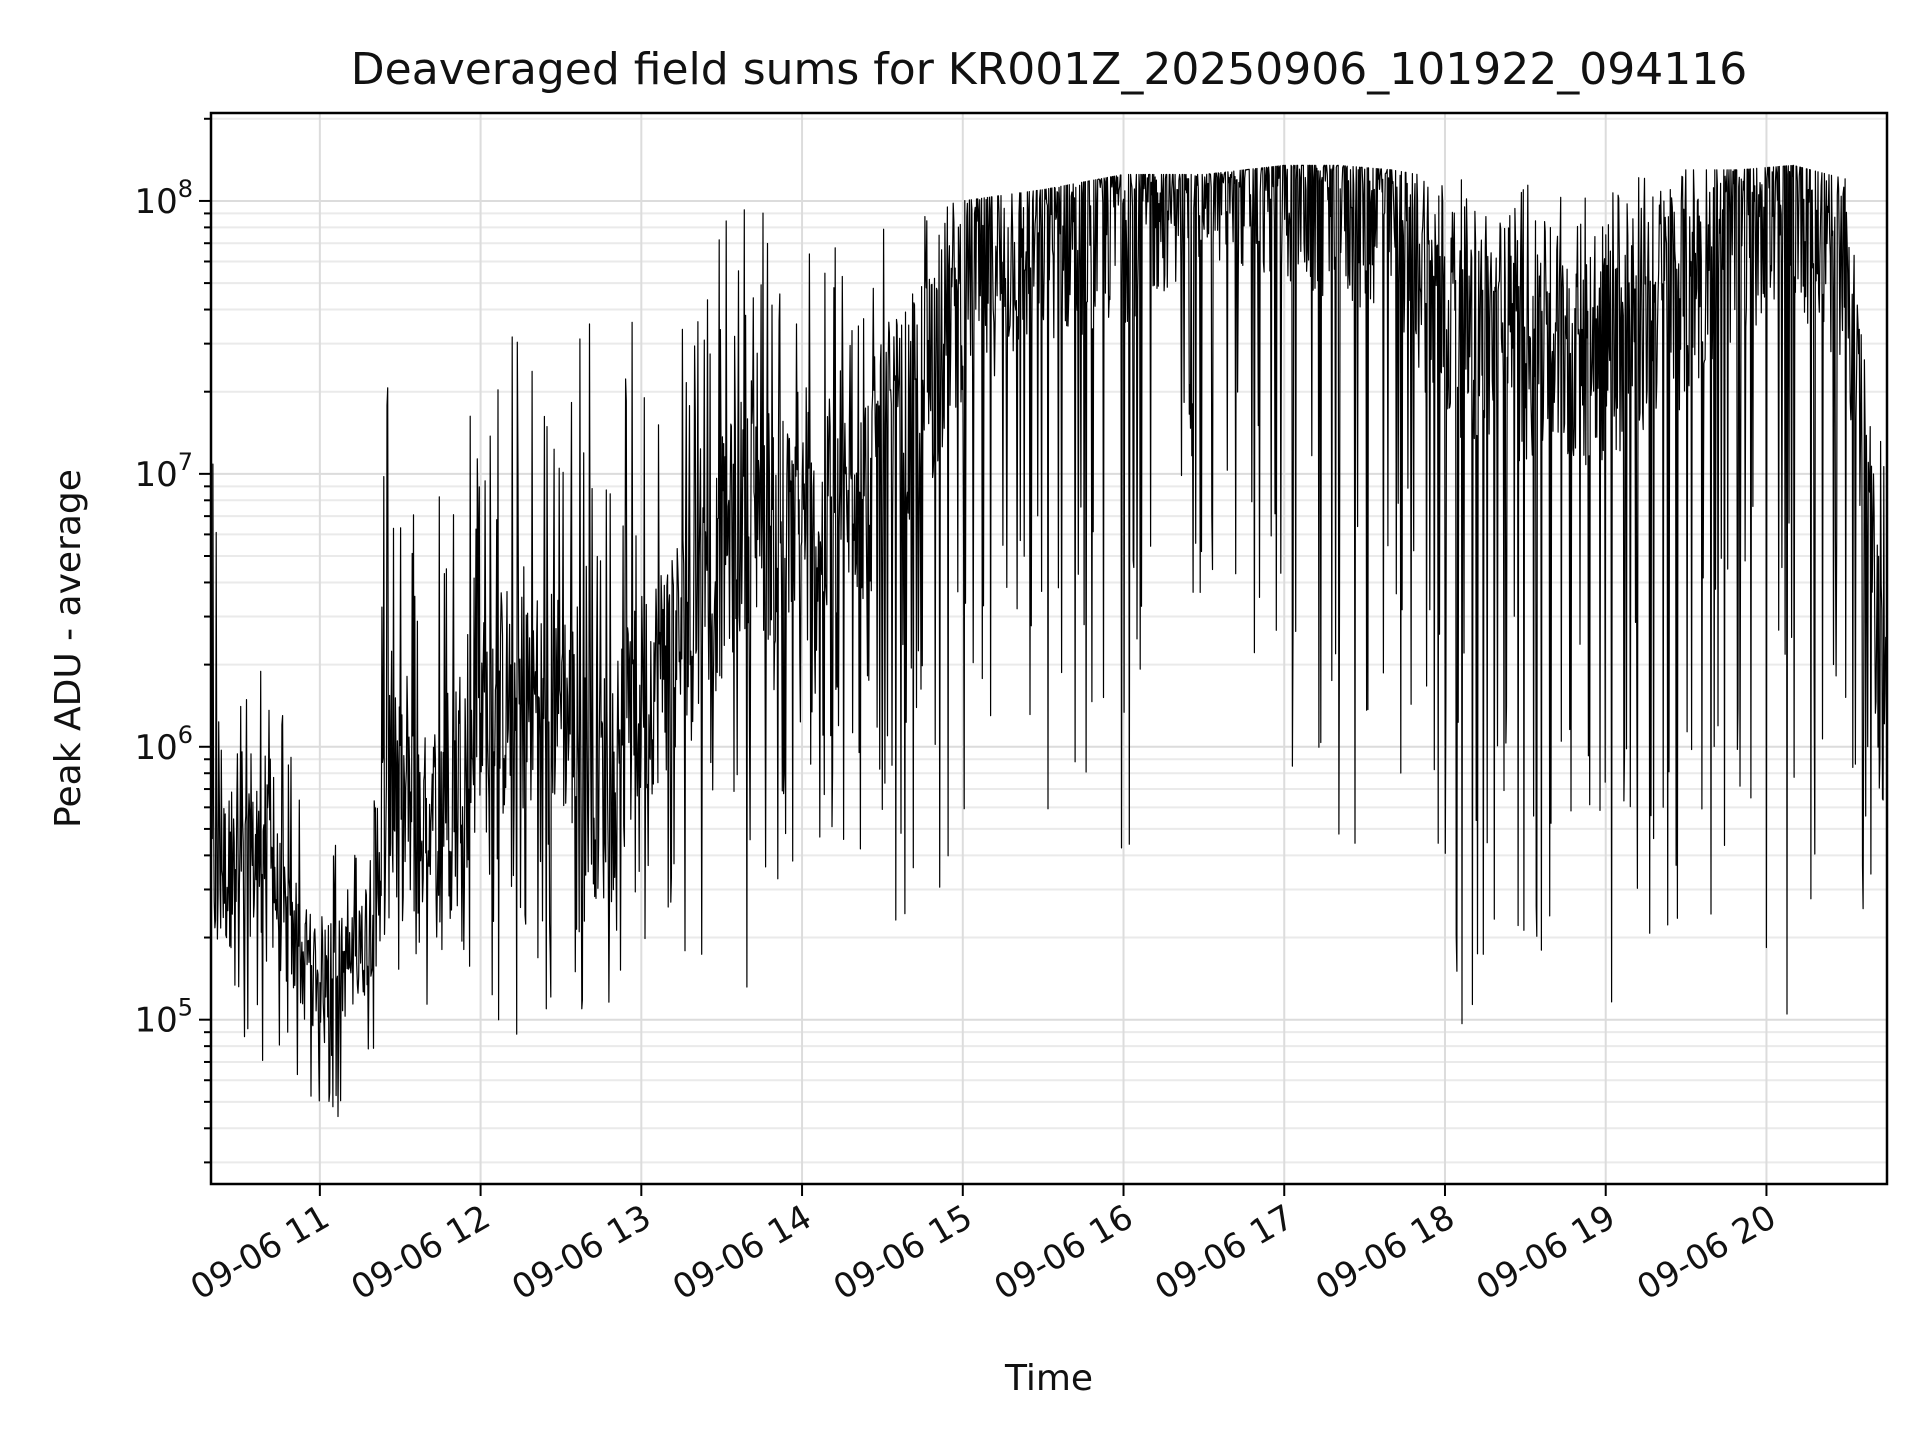 Image resolution: width=1920 pixels, height=1440 pixels. What do you see at coordinates (1707, 1252) in the screenshot?
I see `x-tick-label: 09-06 20` at bounding box center [1707, 1252].